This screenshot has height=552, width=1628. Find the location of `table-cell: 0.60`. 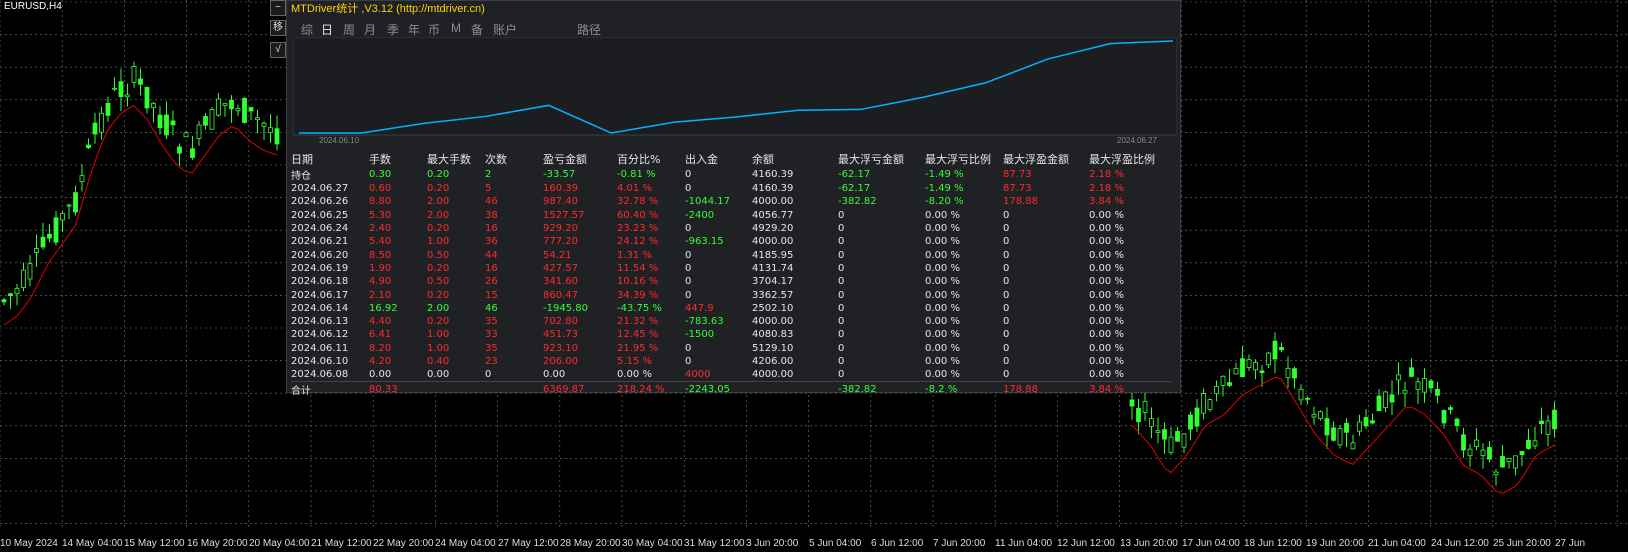

table-cell: 0.60 is located at coordinates (380, 189).